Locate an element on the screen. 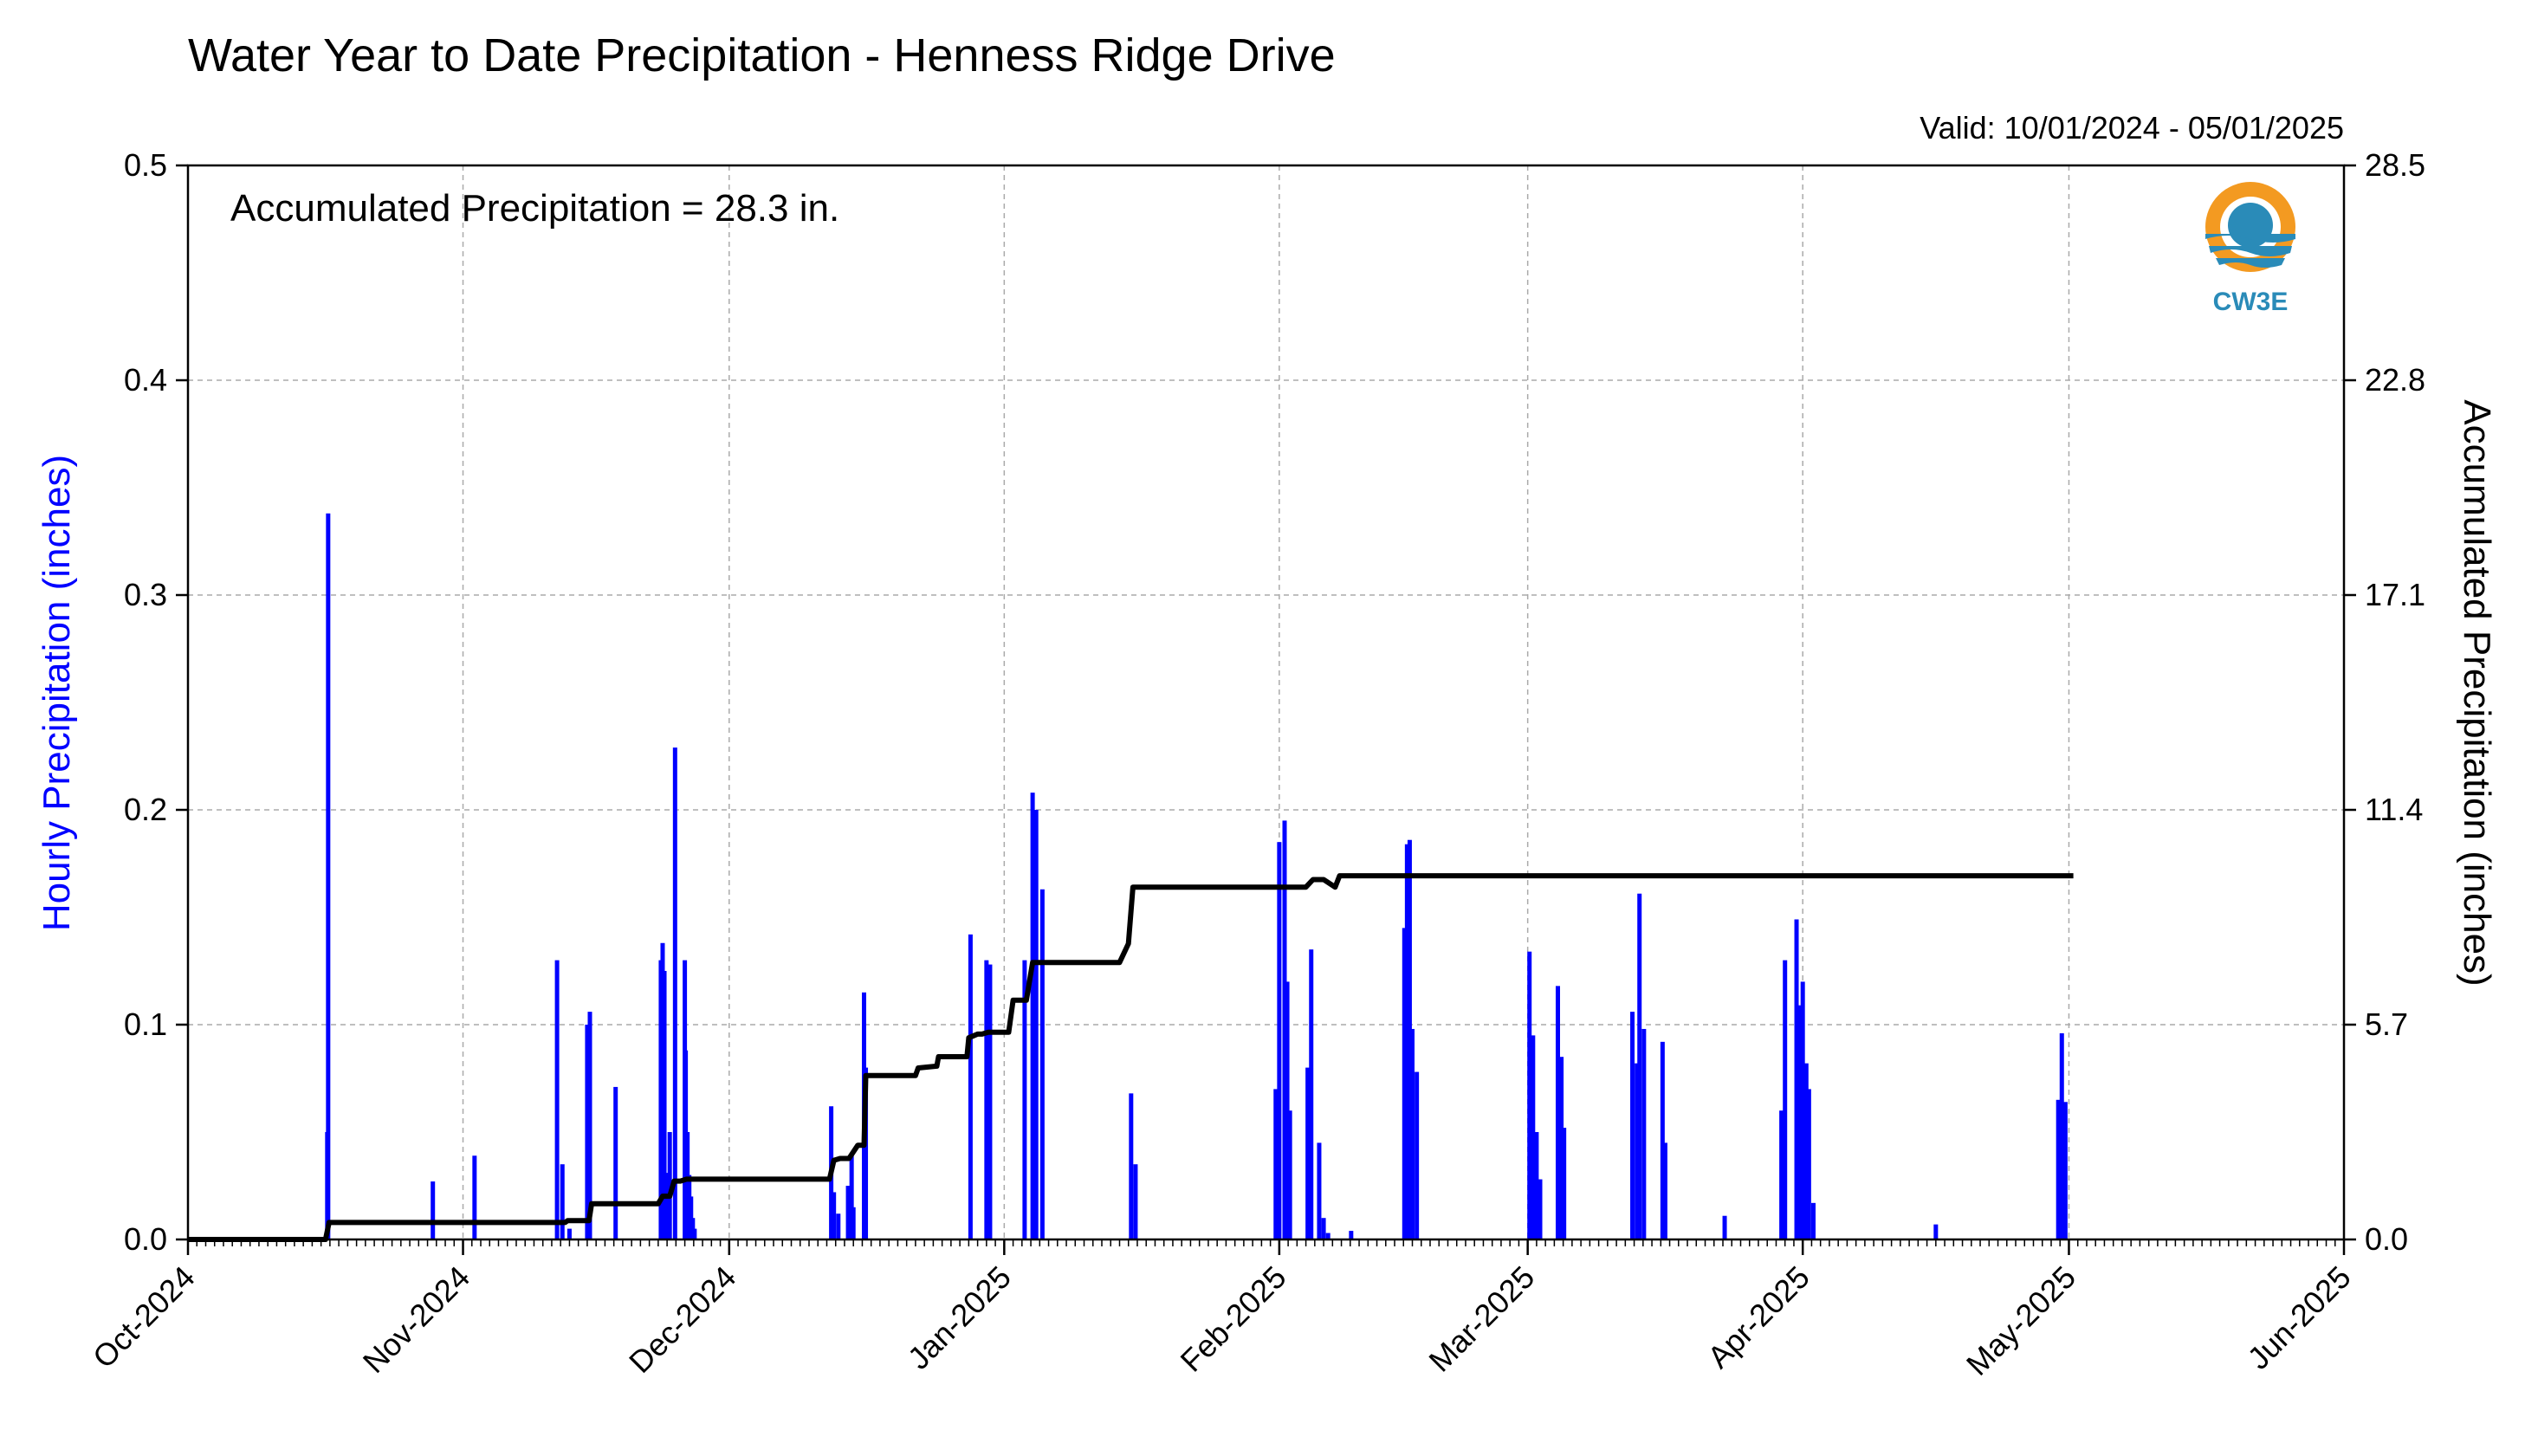 Image resolution: width=2525 pixels, height=1456 pixels. y-right-tick-label: 17.1 is located at coordinates (2395, 594).